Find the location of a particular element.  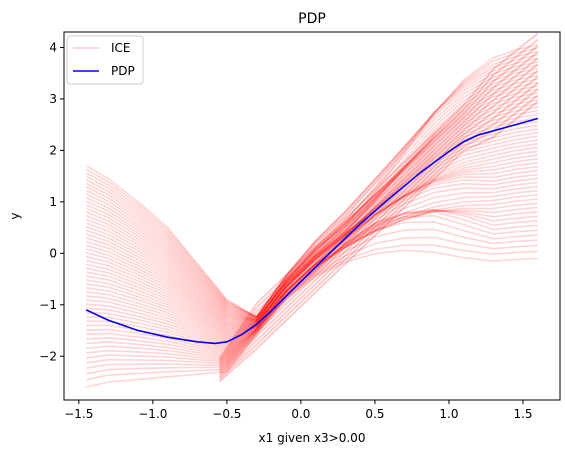

x-tick-label: 0.0 is located at coordinates (300, 414).